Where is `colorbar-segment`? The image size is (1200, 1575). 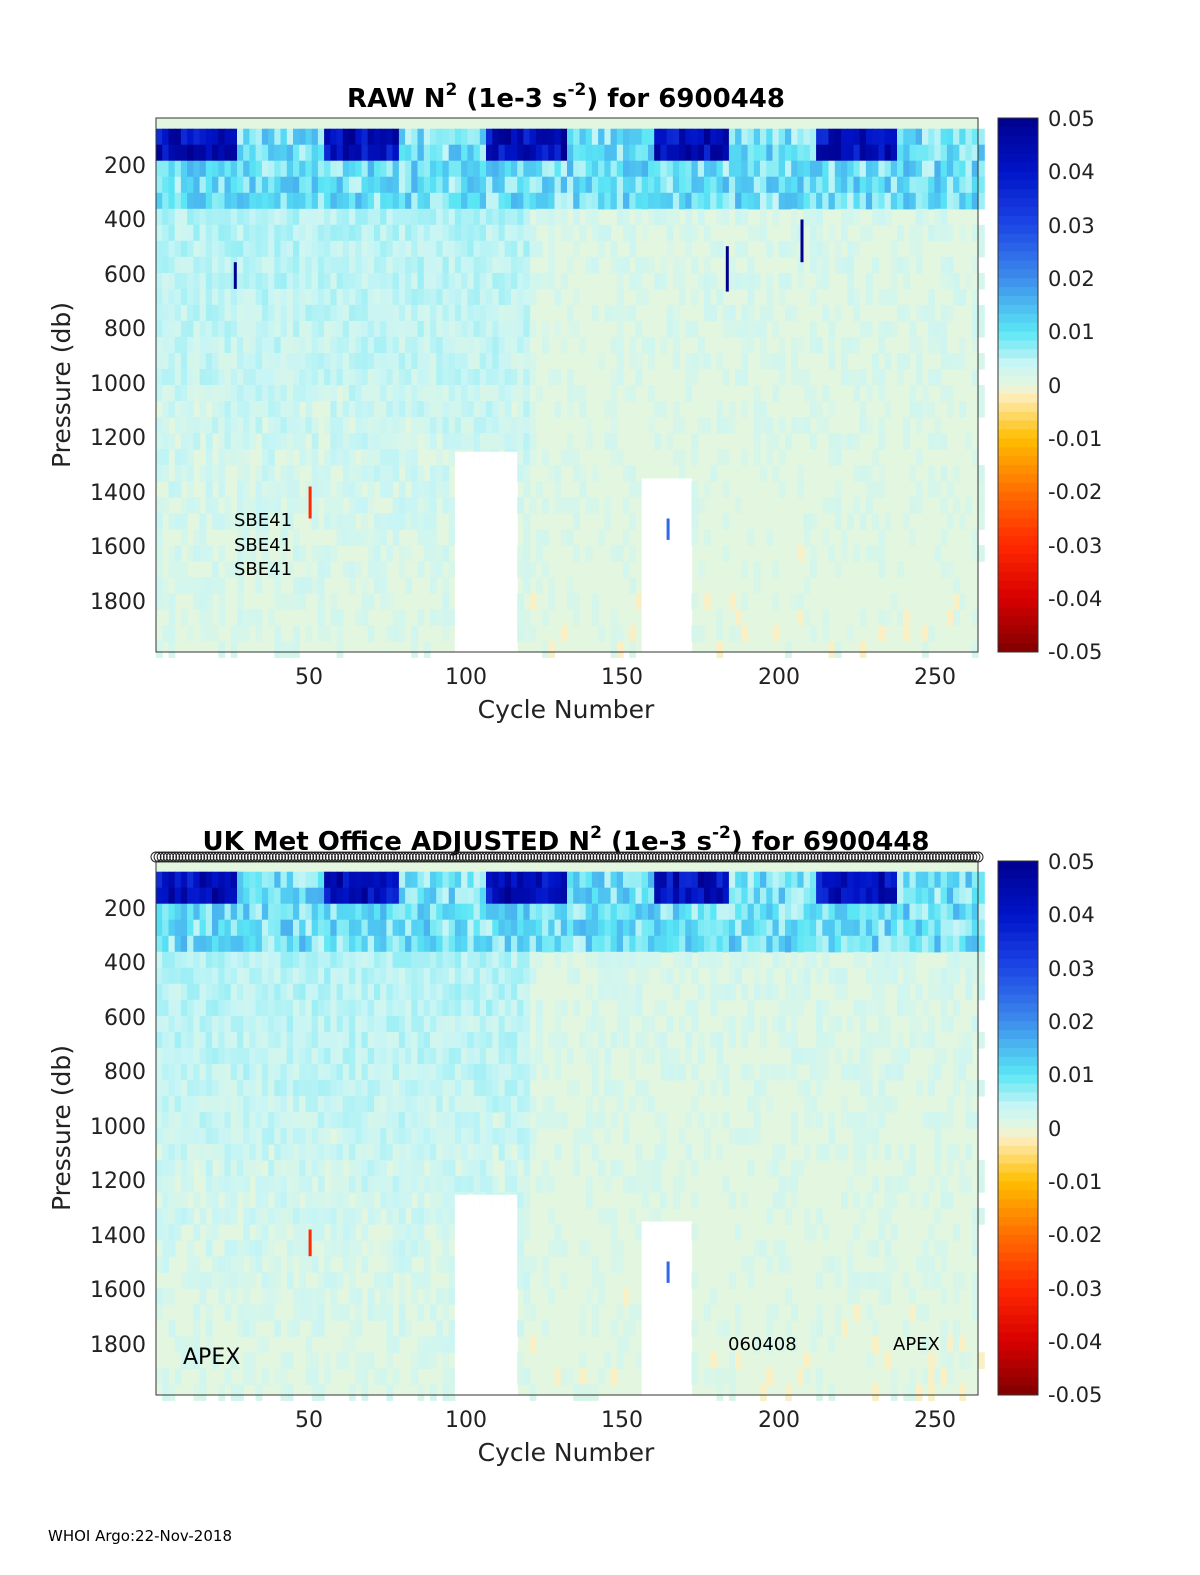 colorbar-segment is located at coordinates (1018, 550).